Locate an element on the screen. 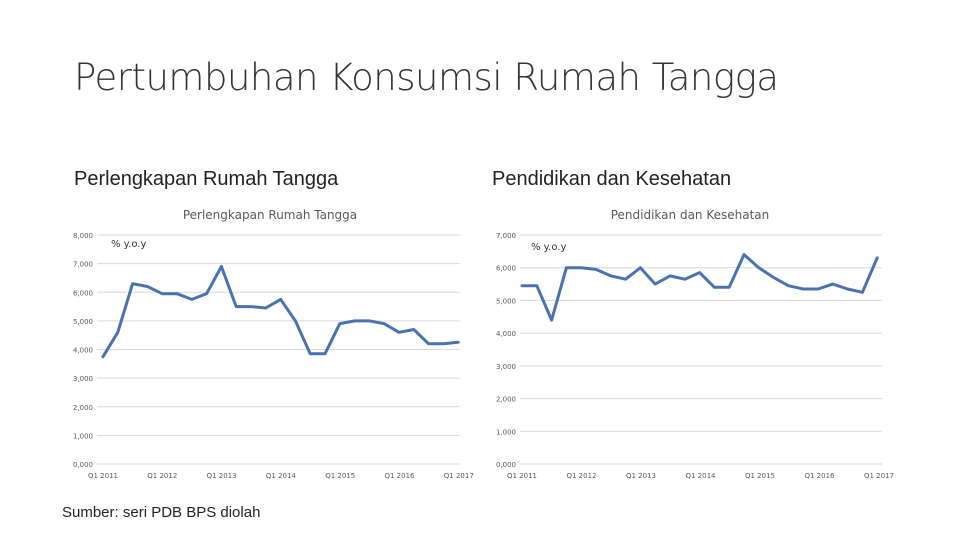  chart-title: Perlengkapan Rumah Tangga is located at coordinates (270, 215).